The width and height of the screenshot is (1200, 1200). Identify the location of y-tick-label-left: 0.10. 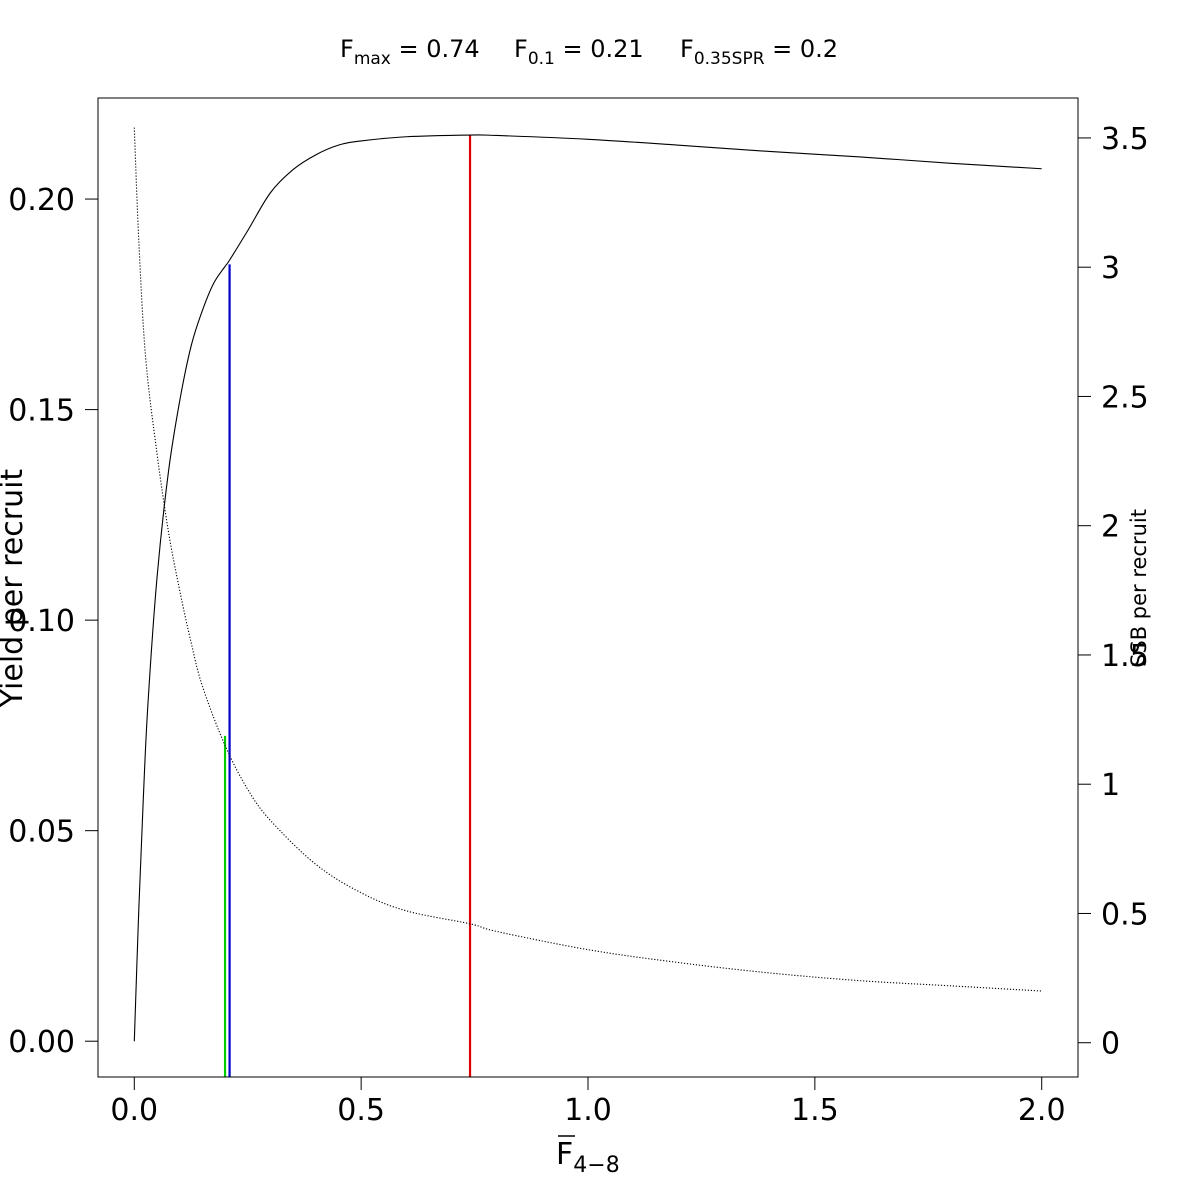
(41, 621).